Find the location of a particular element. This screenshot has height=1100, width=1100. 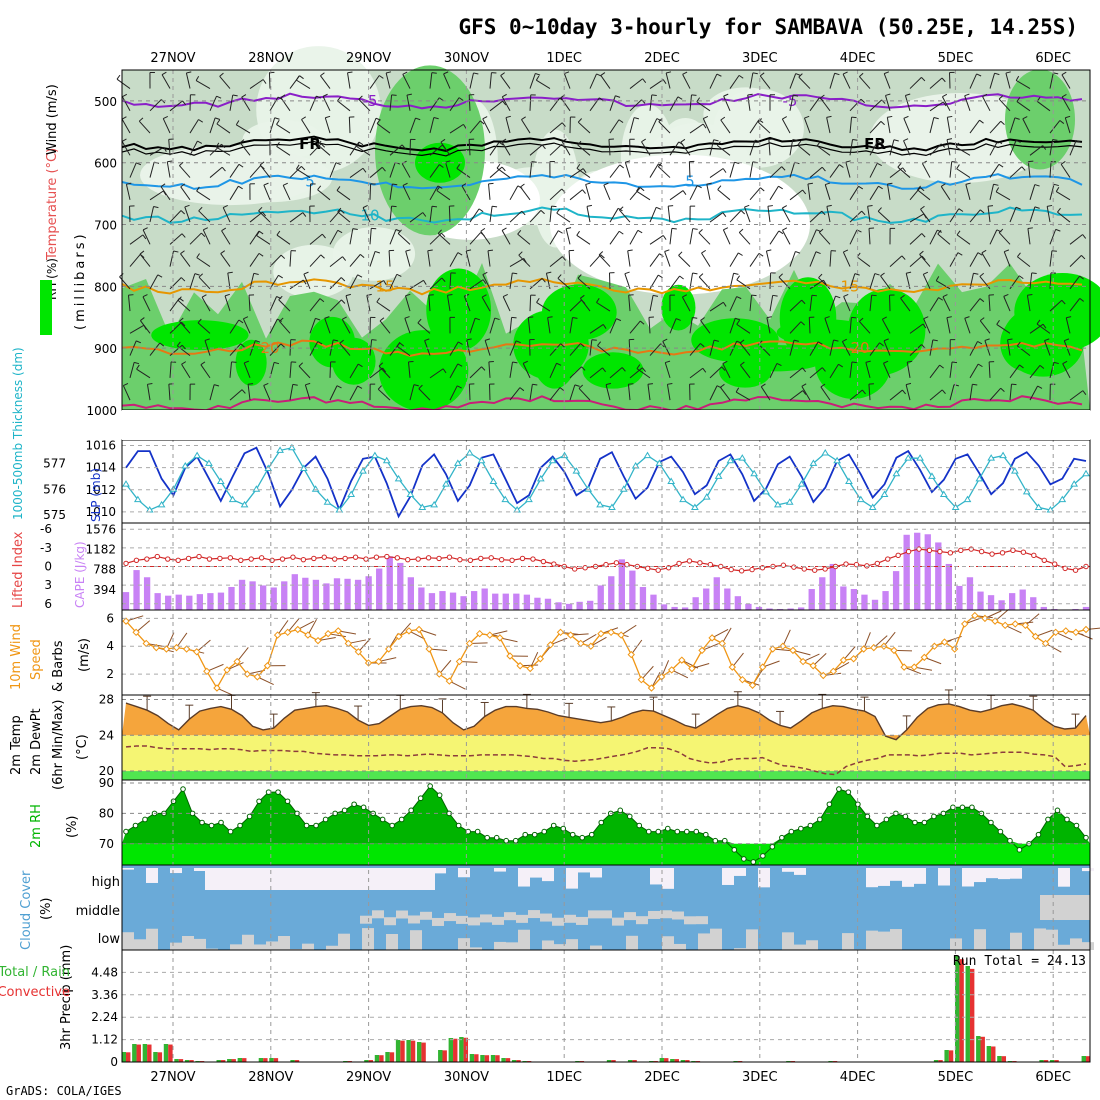

thickness-tick-label: 576 is located at coordinates (54, 489).